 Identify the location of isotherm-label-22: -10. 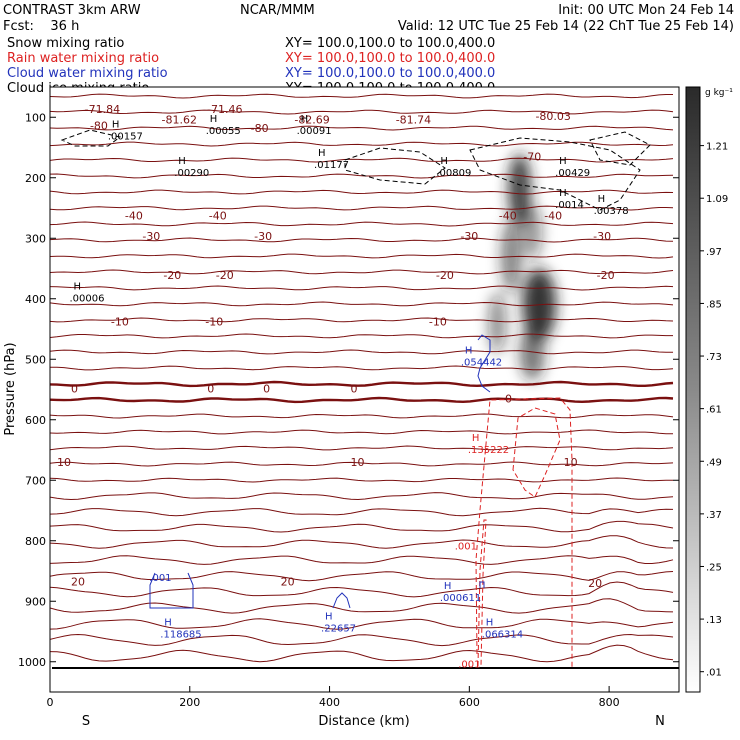
(214, 322).